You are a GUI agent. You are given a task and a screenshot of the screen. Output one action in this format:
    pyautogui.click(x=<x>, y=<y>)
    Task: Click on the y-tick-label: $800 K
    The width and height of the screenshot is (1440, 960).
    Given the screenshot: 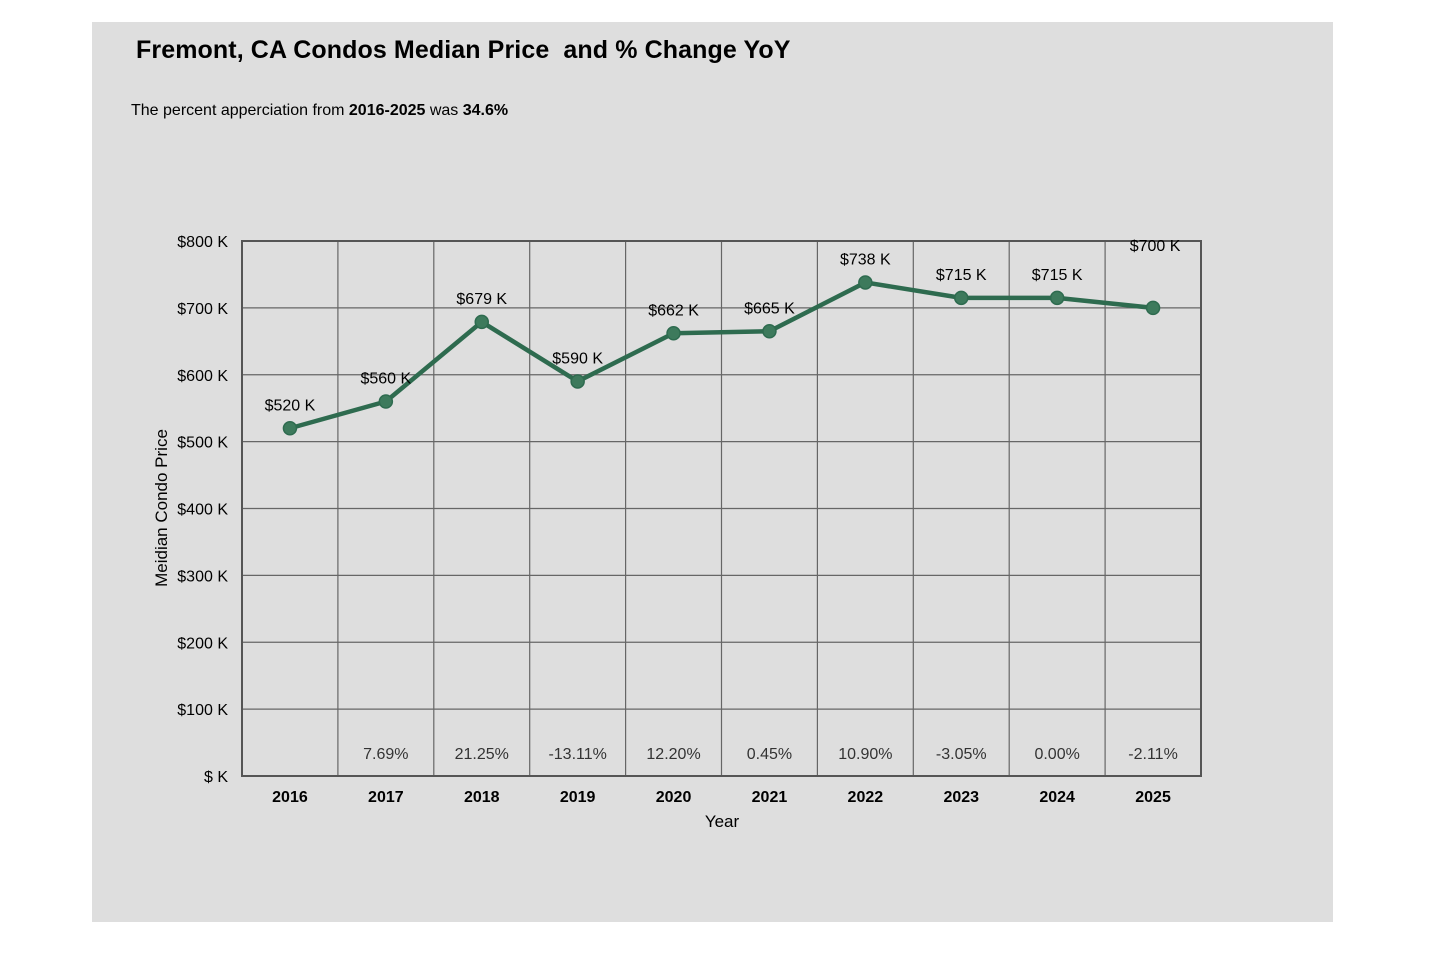 What is the action you would take?
    pyautogui.click(x=202, y=242)
    